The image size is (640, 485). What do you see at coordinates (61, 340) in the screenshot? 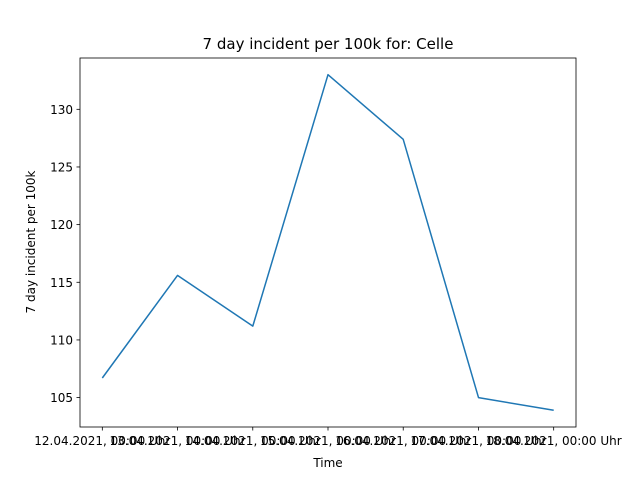
I see `y-tick-label: 110` at bounding box center [61, 340].